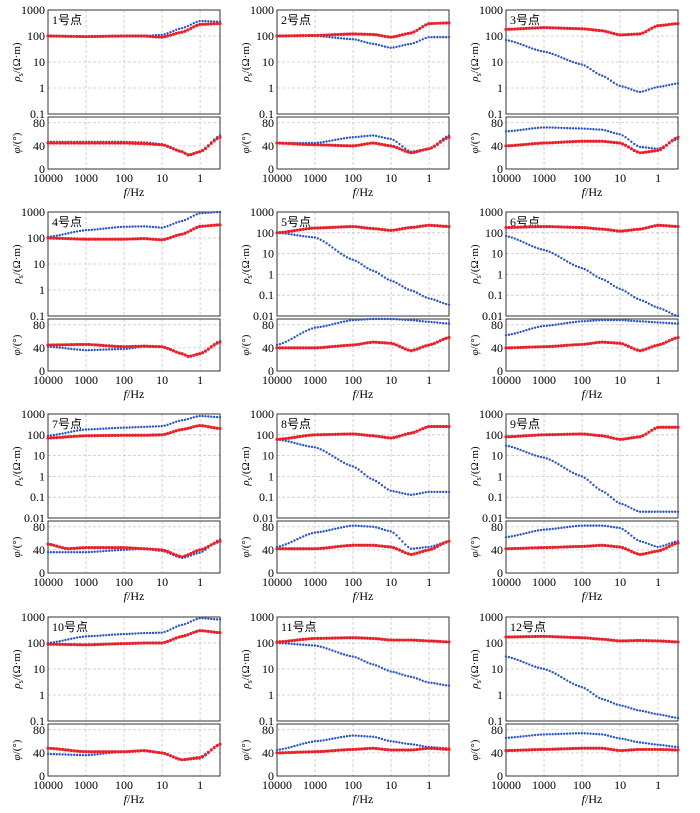 The width and height of the screenshot is (700, 813). What do you see at coordinates (134, 394) in the screenshot?
I see `x-axis-label: f/Hz` at bounding box center [134, 394].